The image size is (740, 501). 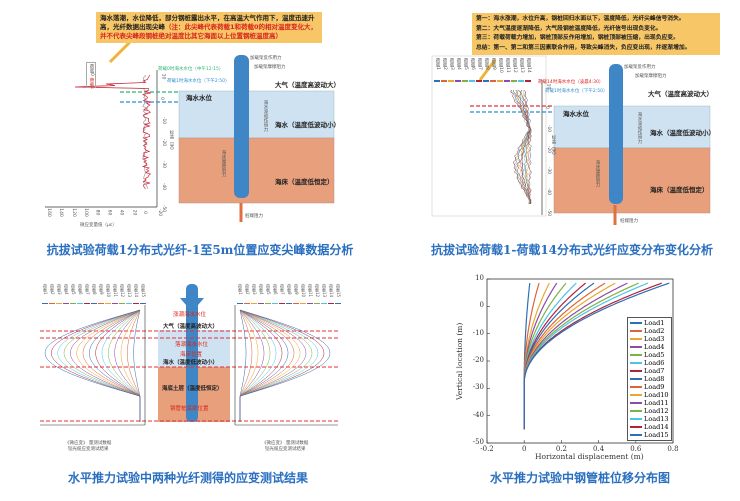 I want to click on y-tick-label: -30, so click(x=478, y=387).